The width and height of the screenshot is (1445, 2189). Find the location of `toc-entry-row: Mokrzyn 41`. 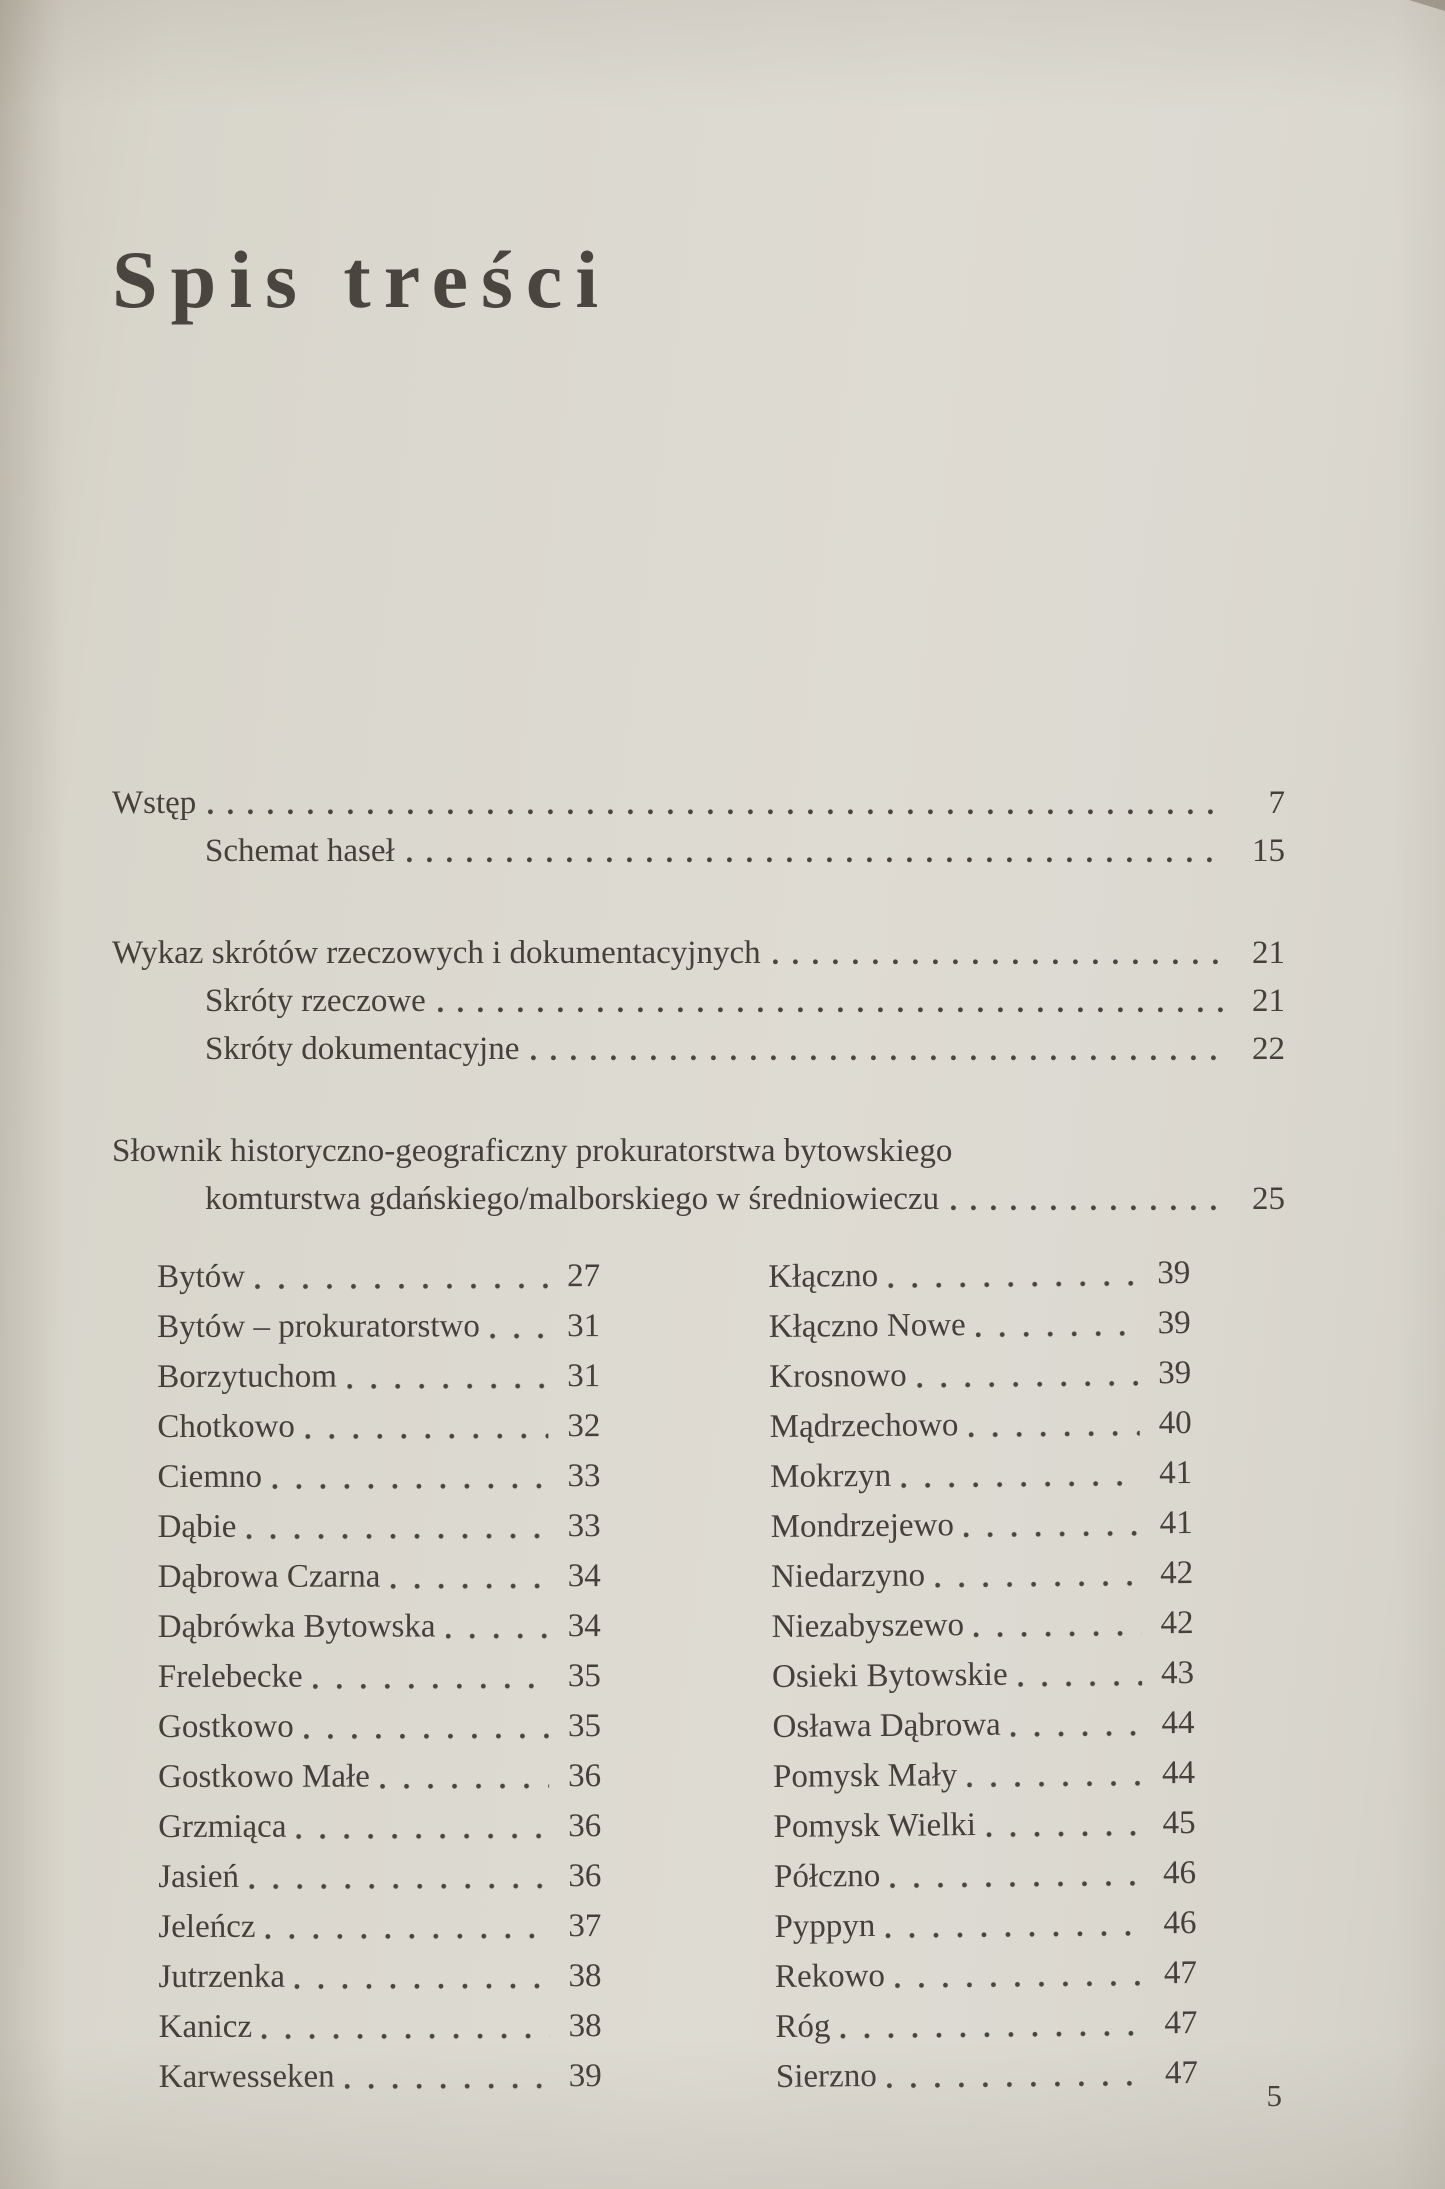

toc-entry-row: Mokrzyn 41 is located at coordinates (981, 1475).